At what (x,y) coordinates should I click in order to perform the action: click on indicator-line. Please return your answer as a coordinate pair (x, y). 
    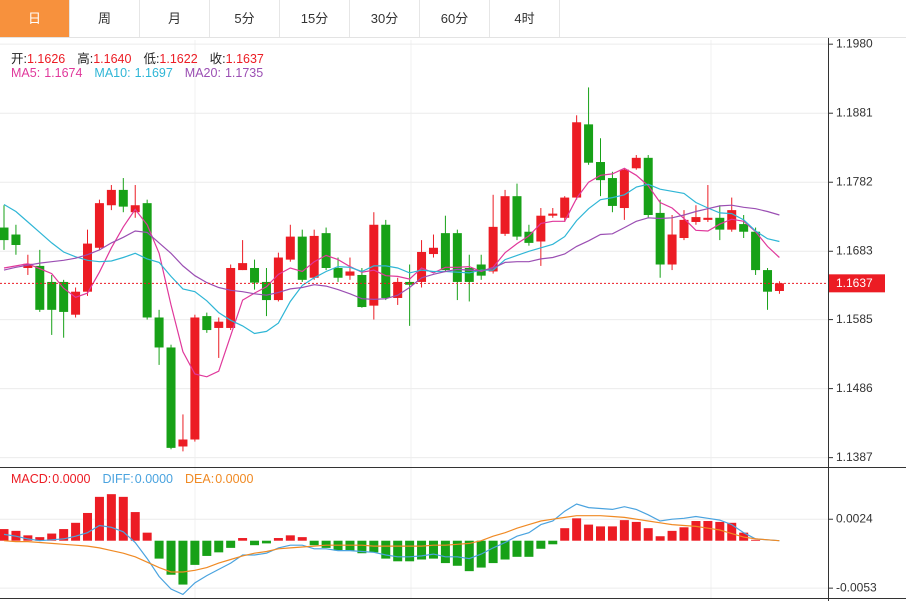
    Looking at the image, I should click on (391, 549).